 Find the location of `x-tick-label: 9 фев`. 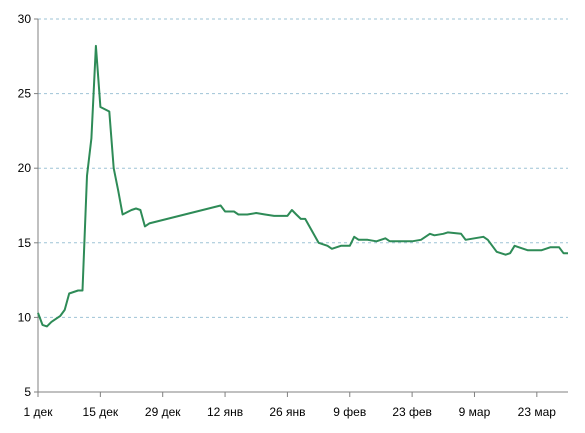

x-tick-label: 9 фев is located at coordinates (349, 412).